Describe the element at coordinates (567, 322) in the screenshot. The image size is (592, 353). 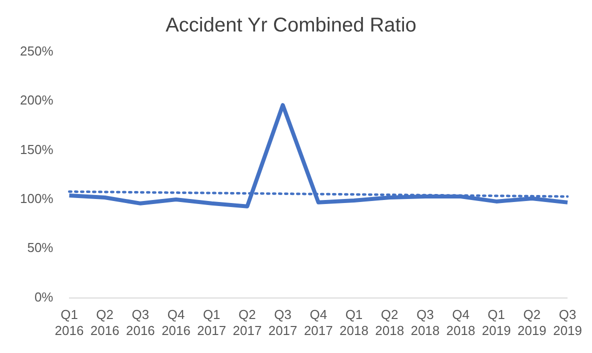
I see `x-tick-label: Q3 2019` at that location.